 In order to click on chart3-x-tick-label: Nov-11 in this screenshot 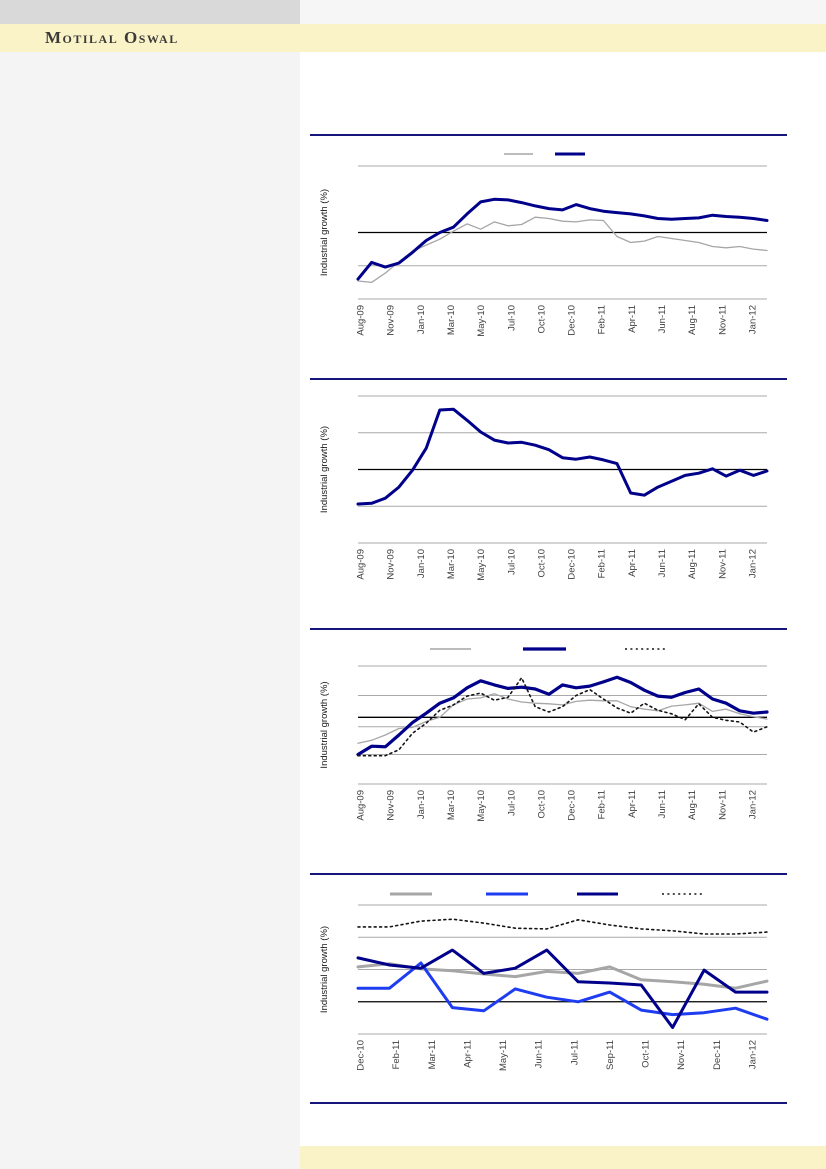, I will do `click(722, 805)`.